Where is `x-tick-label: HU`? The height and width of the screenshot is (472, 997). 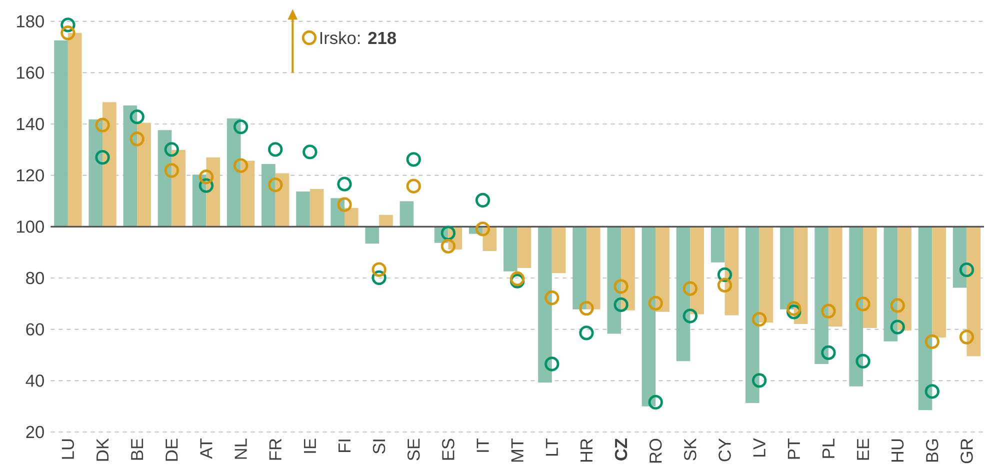
x-tick-label: HU is located at coordinates (898, 450).